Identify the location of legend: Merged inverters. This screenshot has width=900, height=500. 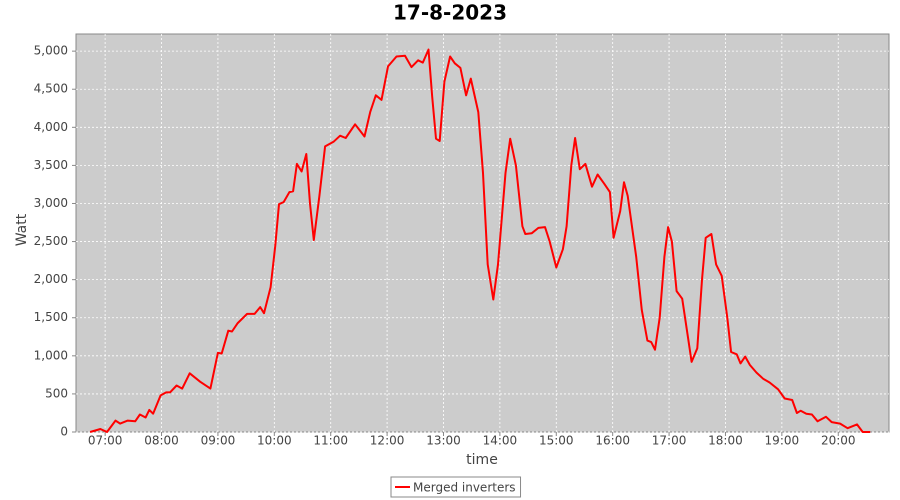
(456, 487).